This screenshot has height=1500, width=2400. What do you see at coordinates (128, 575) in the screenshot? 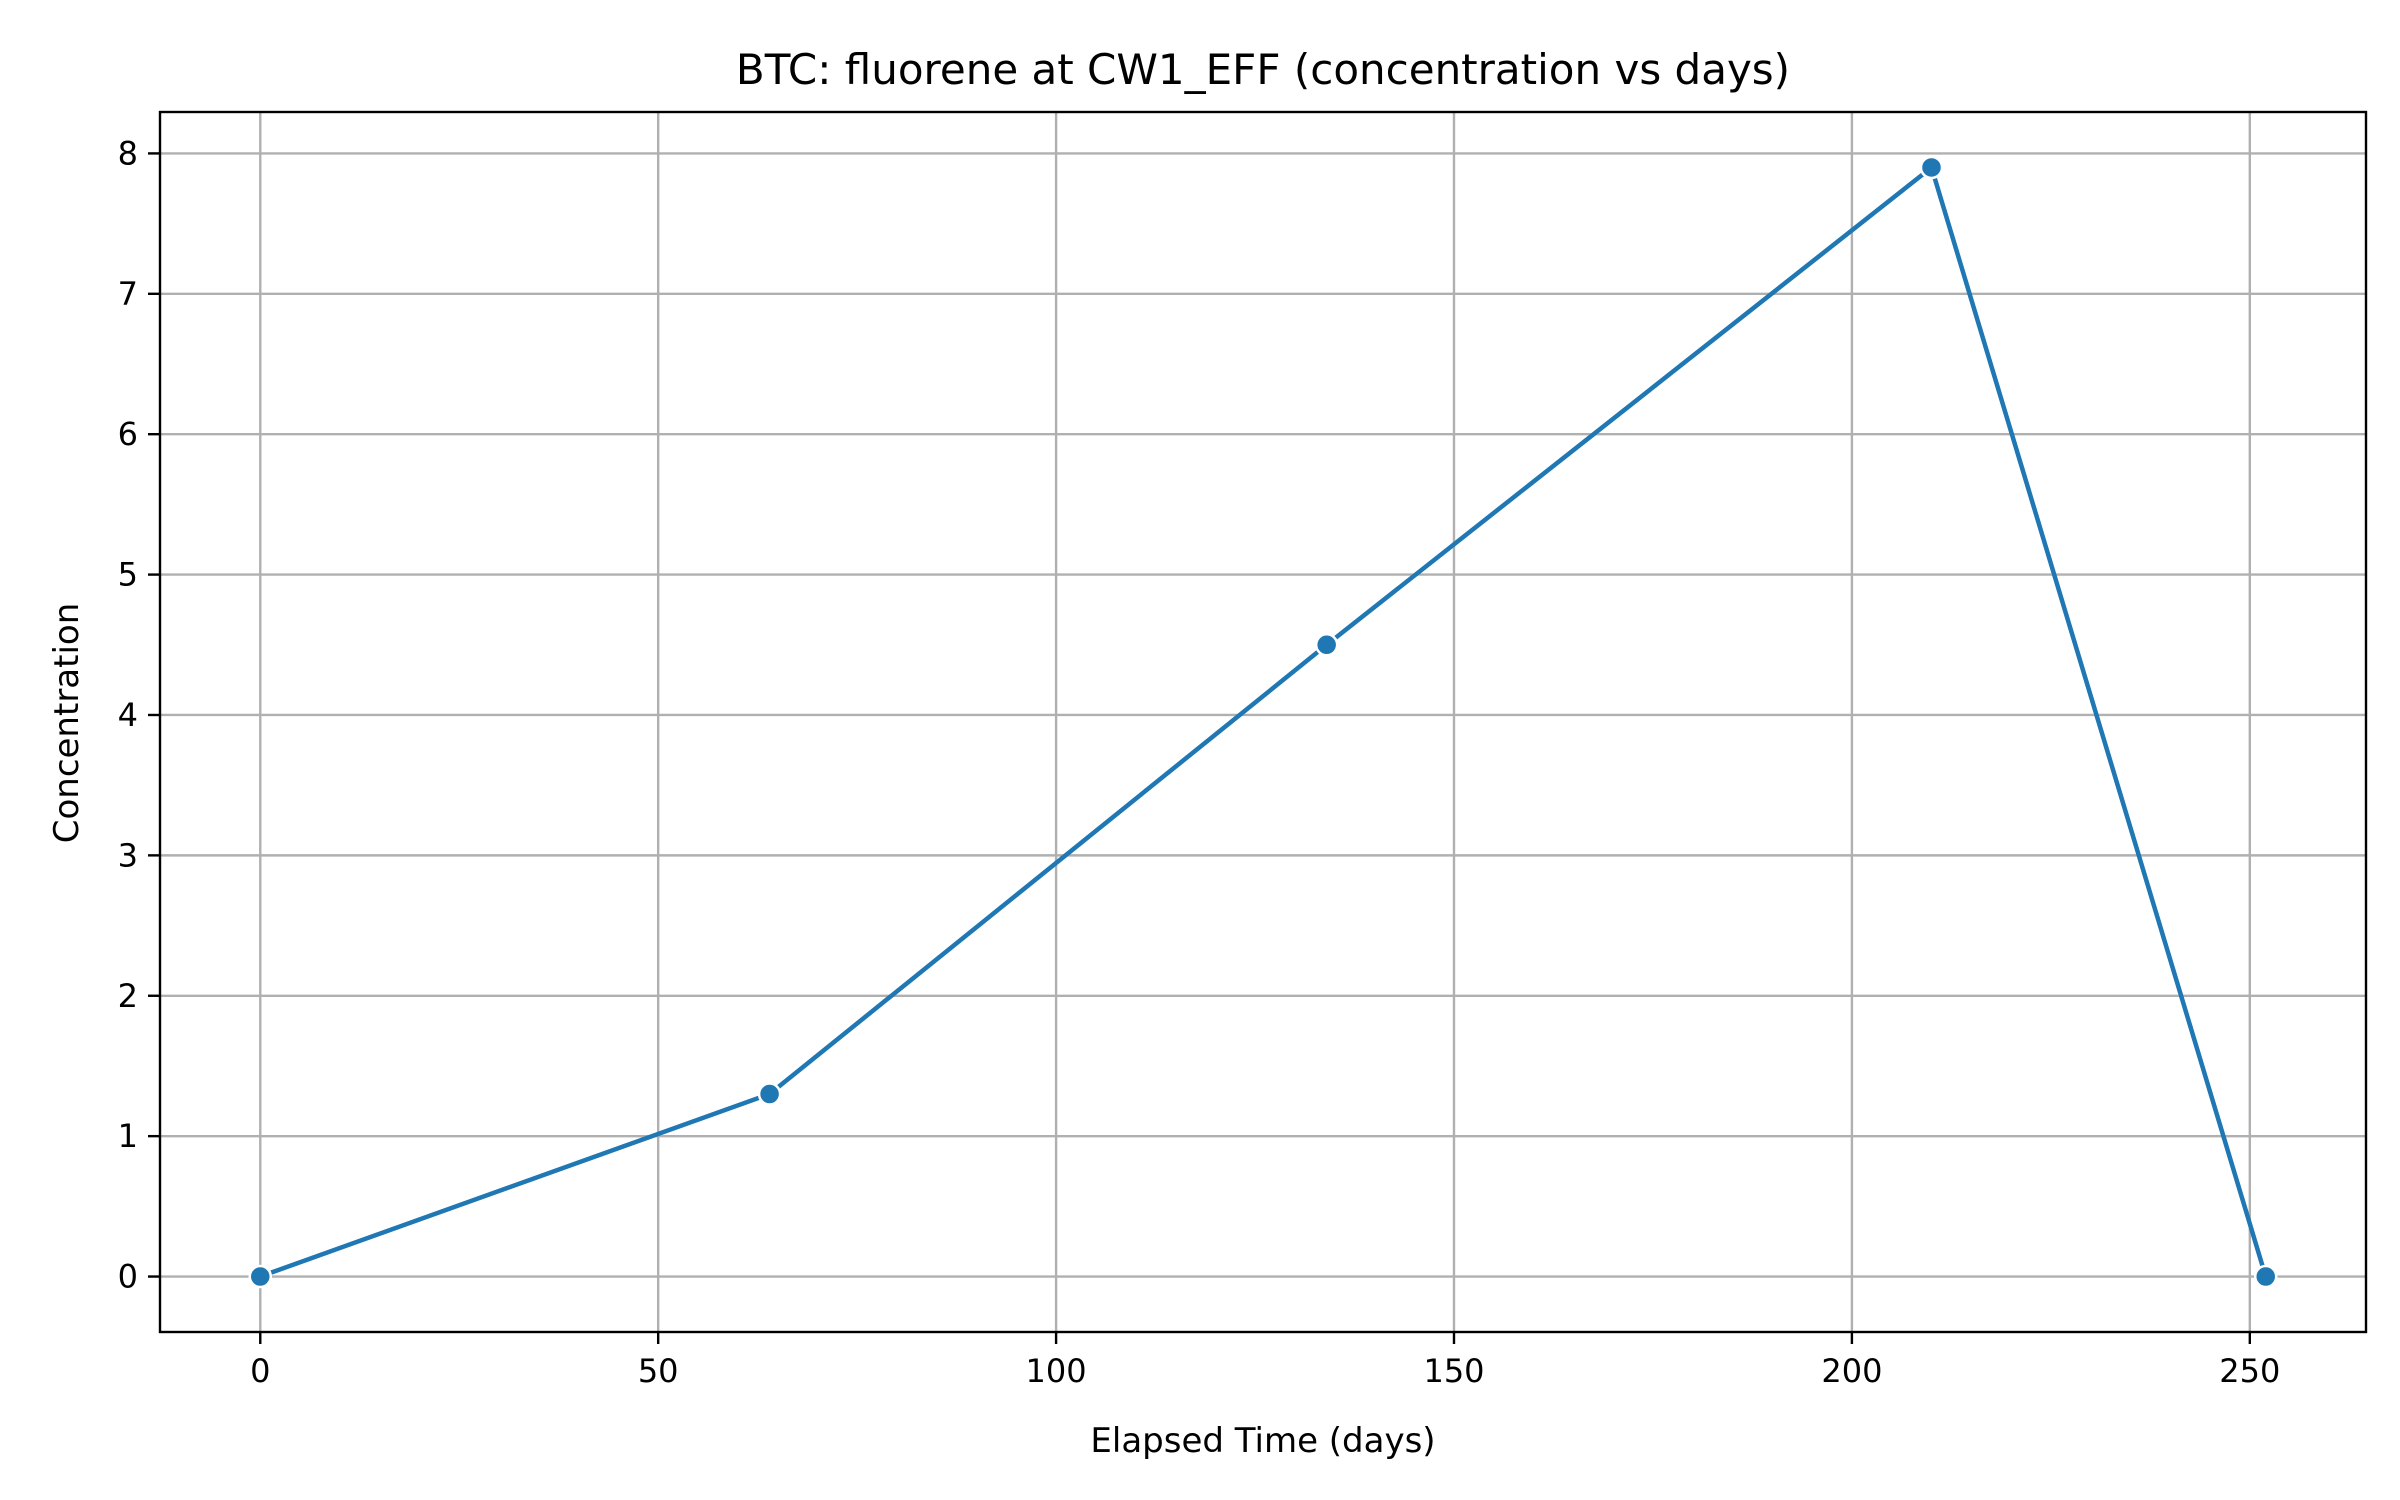
I see `y-tick-label: 5` at bounding box center [128, 575].